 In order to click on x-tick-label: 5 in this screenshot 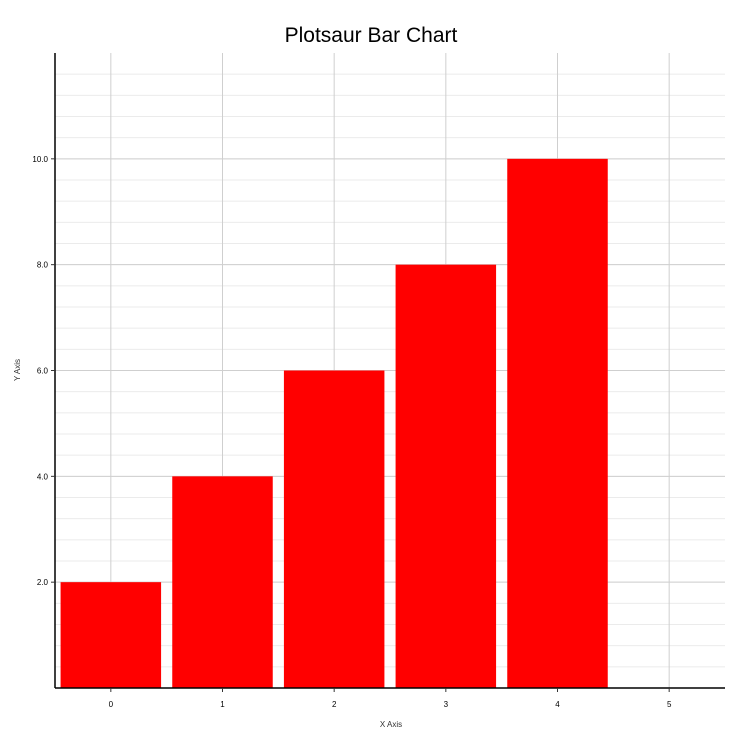, I will do `click(669, 704)`.